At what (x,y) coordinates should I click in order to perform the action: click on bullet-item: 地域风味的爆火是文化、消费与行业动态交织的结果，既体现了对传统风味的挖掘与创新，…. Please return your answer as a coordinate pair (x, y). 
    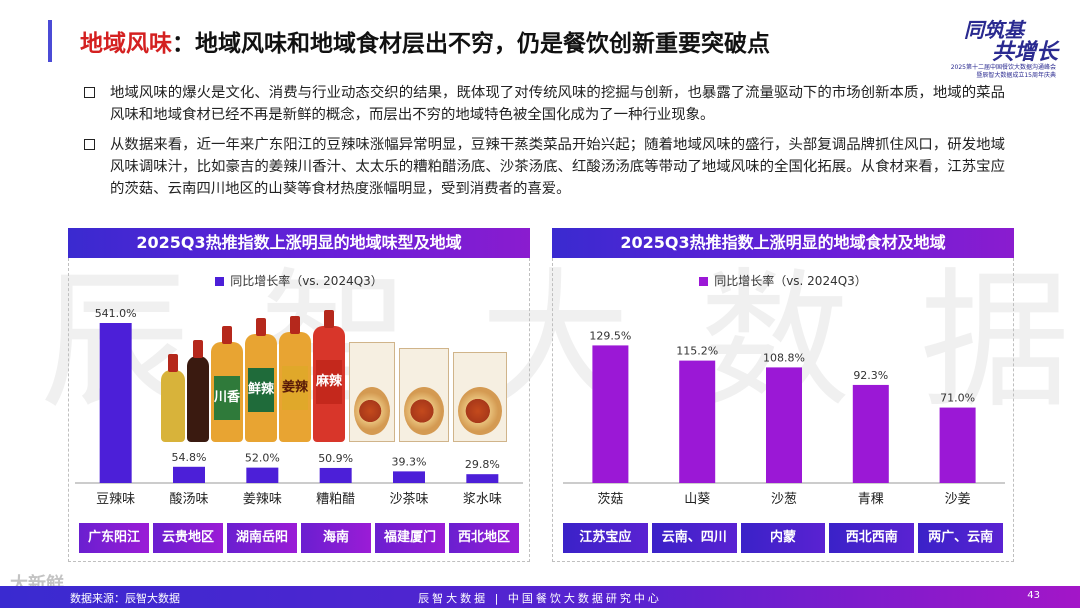
    Looking at the image, I should click on (542, 104).